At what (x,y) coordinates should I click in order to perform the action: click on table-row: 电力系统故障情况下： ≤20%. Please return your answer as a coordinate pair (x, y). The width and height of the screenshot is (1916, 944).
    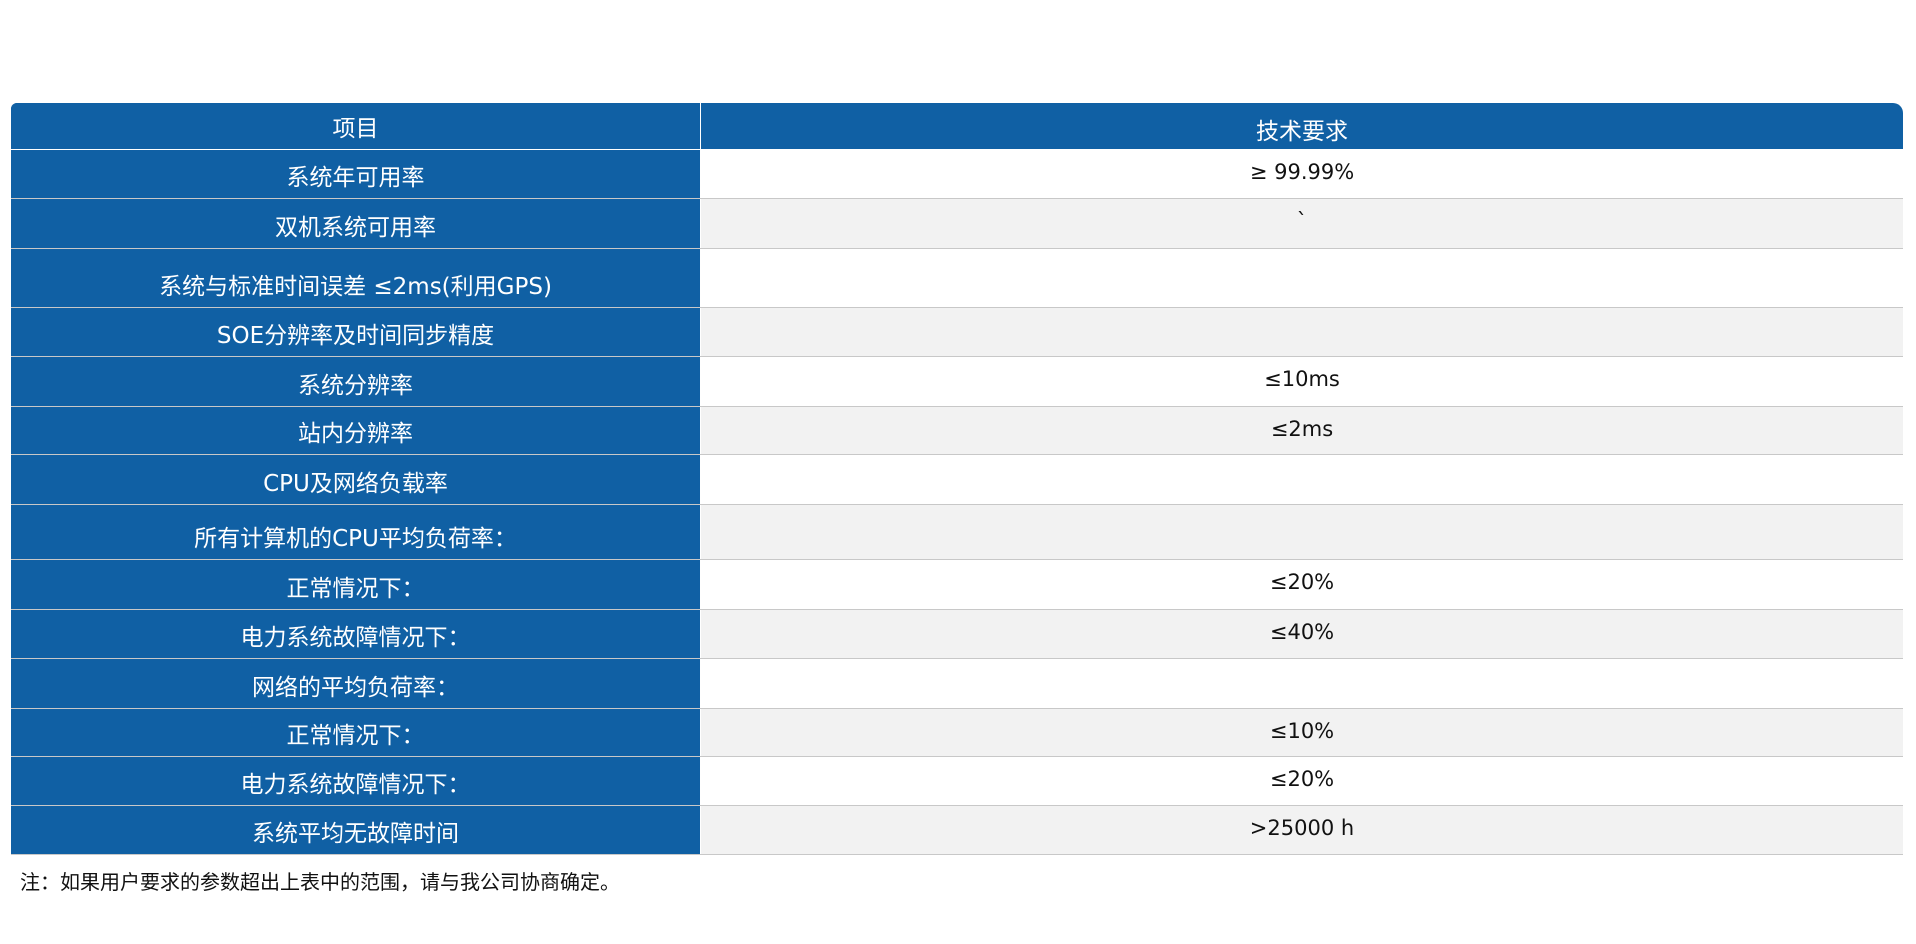
    Looking at the image, I should click on (957, 781).